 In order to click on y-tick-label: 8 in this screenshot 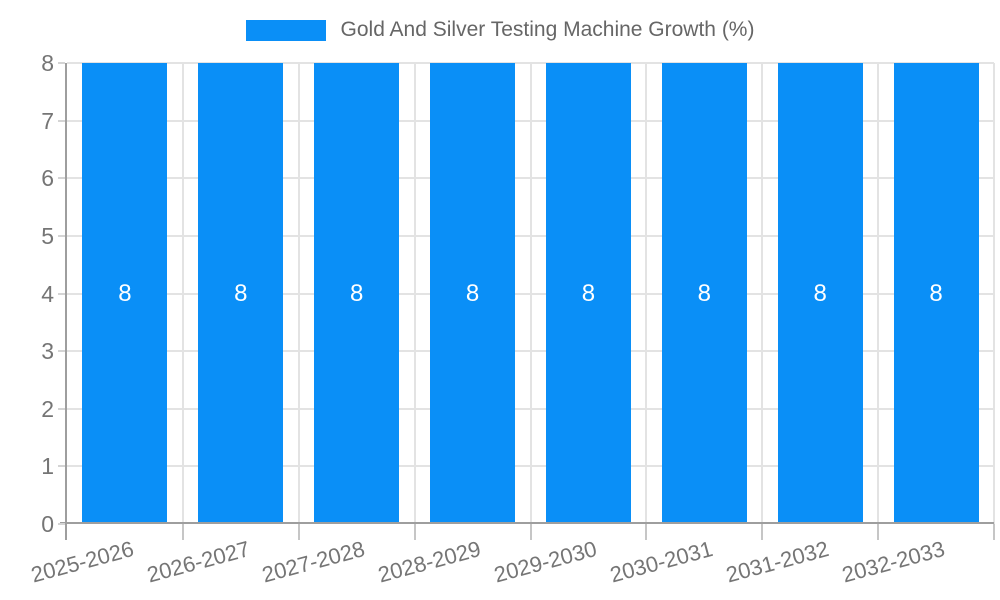, I will do `click(47, 63)`.